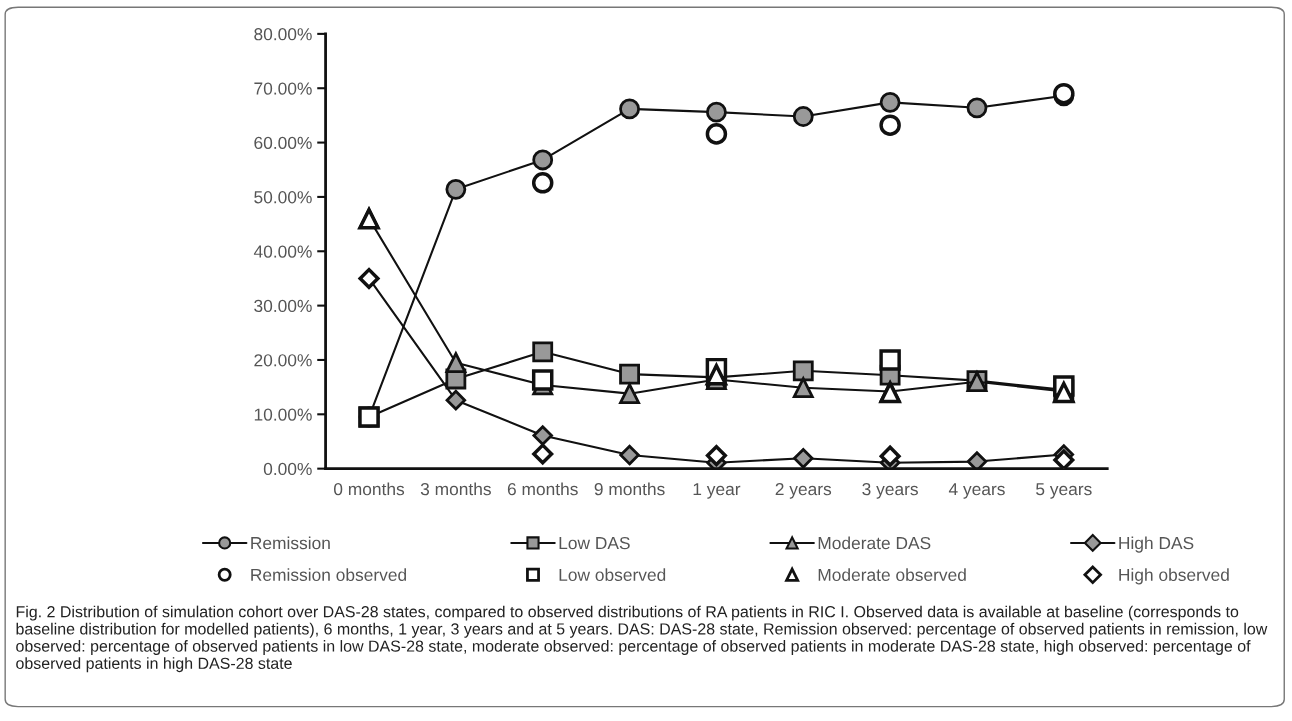  I want to click on legend-label: High DAS, so click(1156, 544).